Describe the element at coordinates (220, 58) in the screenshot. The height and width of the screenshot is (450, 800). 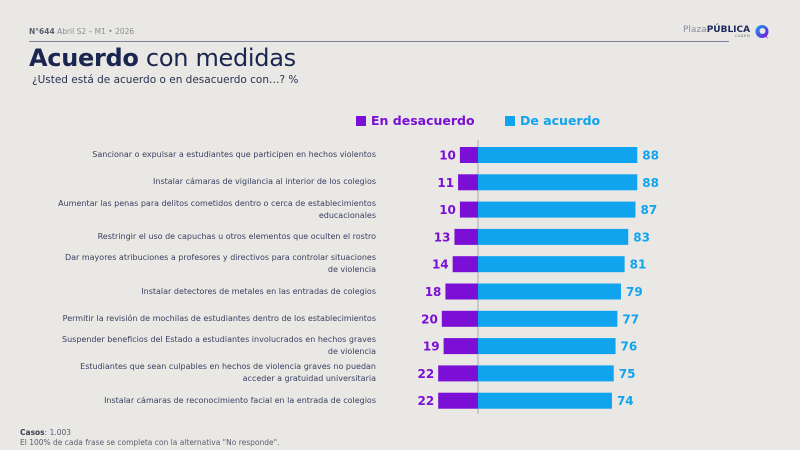
I see `title-rest: con medidas` at that location.